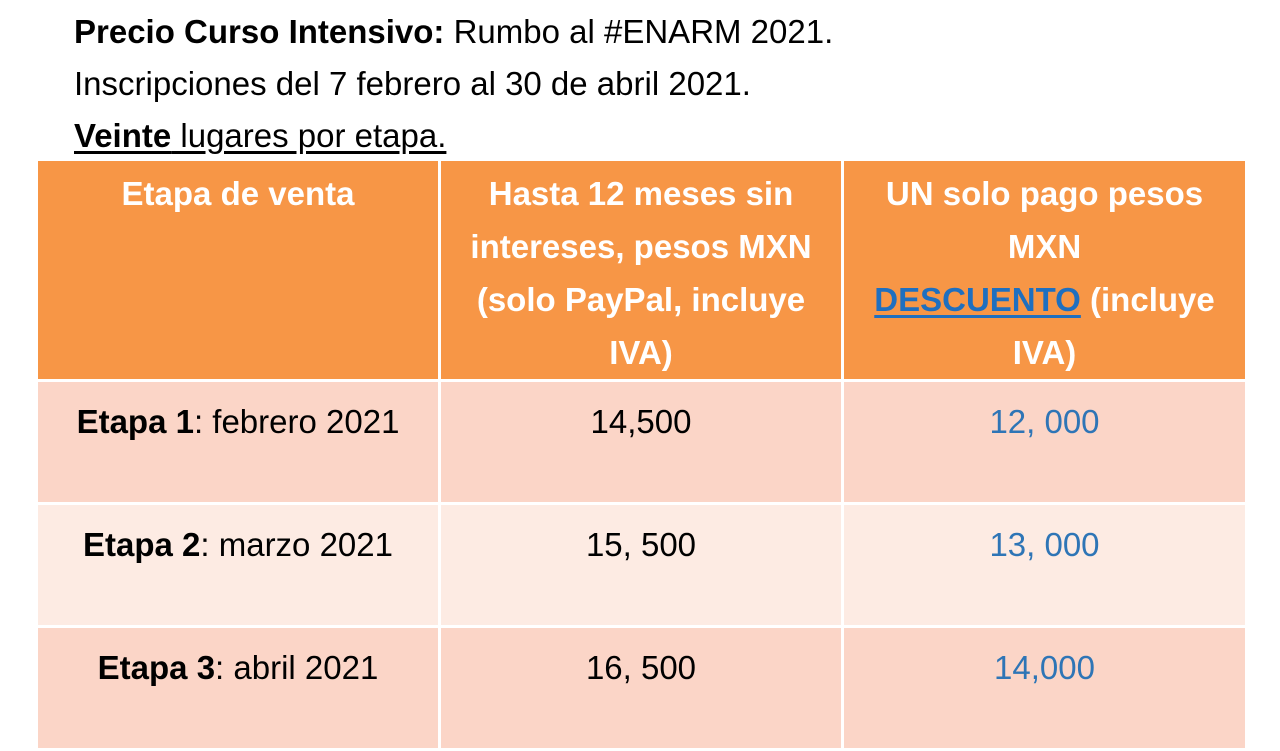 This screenshot has width=1280, height=751. What do you see at coordinates (135, 421) in the screenshot?
I see `stage-name: Etapa 1` at bounding box center [135, 421].